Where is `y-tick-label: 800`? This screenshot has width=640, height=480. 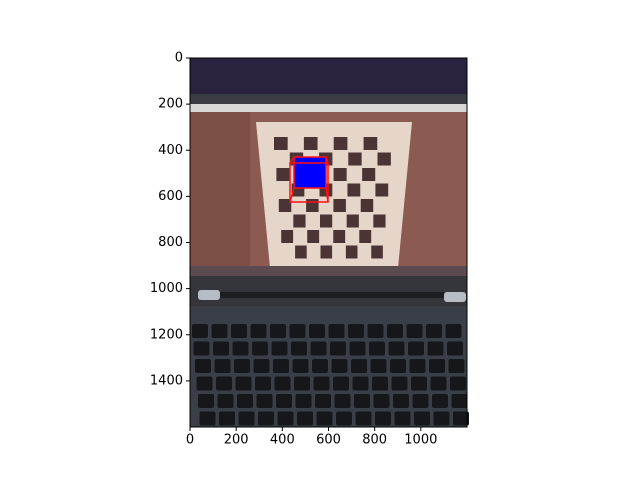 y-tick-label: 800 is located at coordinates (170, 242).